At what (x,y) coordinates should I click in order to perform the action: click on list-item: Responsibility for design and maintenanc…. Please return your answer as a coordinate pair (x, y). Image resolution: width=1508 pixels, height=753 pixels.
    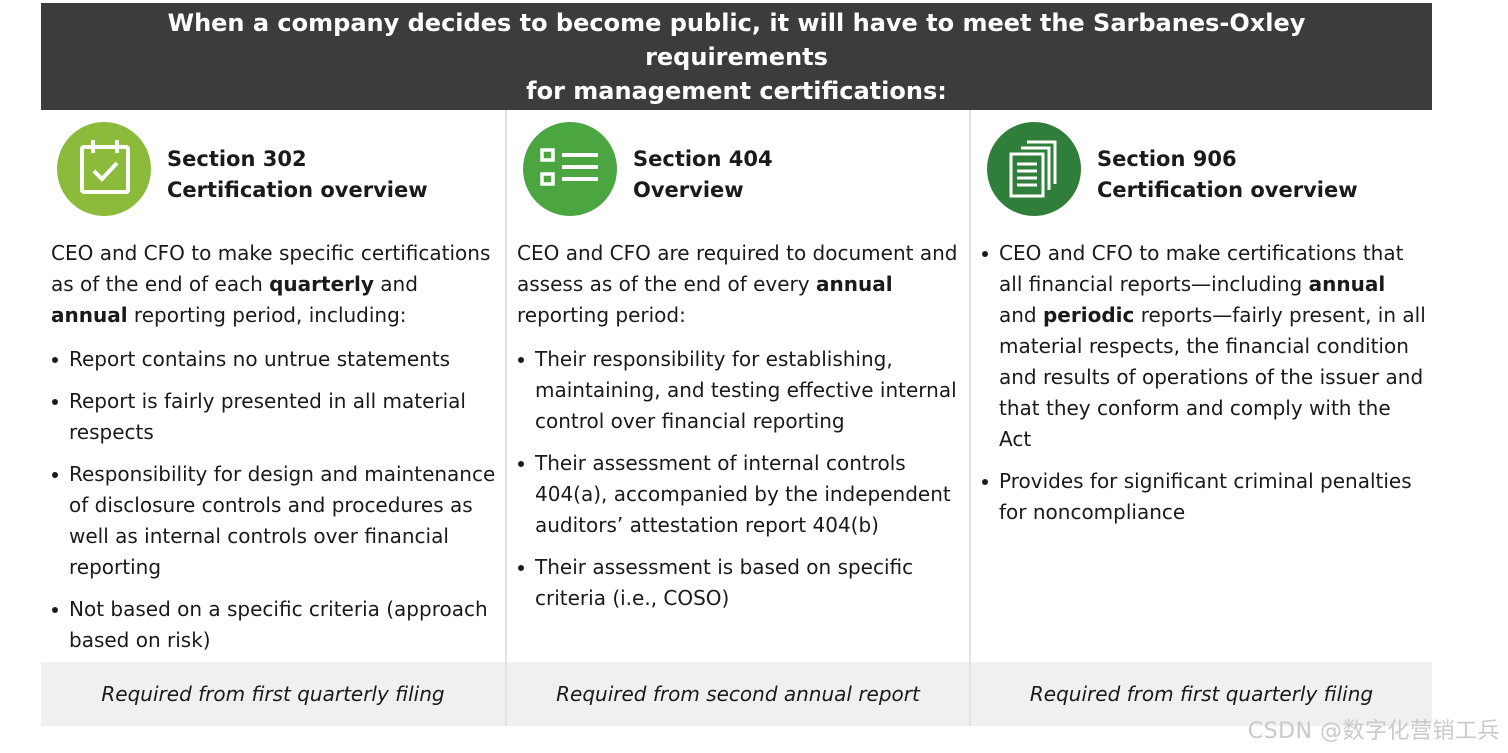
    Looking at the image, I should click on (273, 521).